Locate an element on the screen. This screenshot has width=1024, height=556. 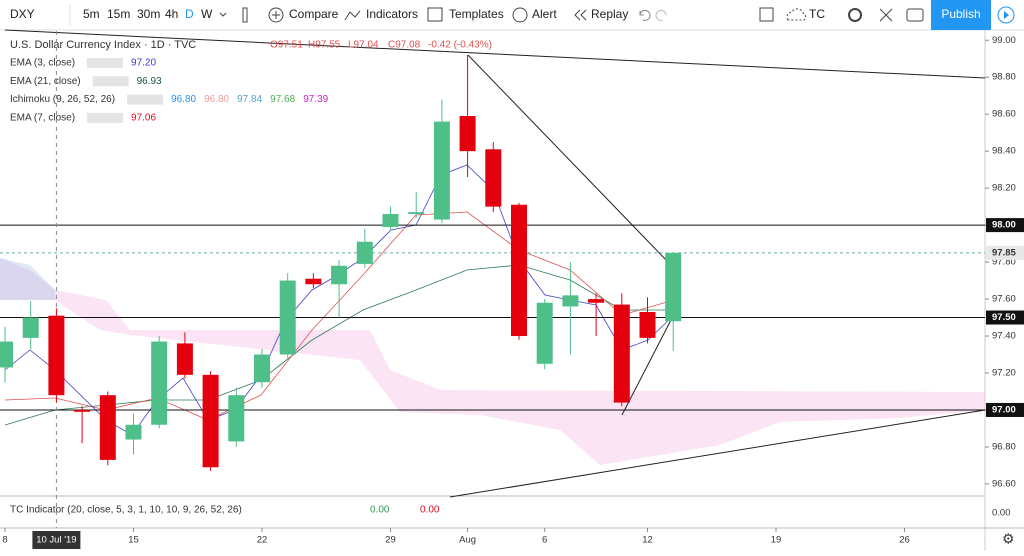
last-price-label: 97.85 is located at coordinates (1004, 252).